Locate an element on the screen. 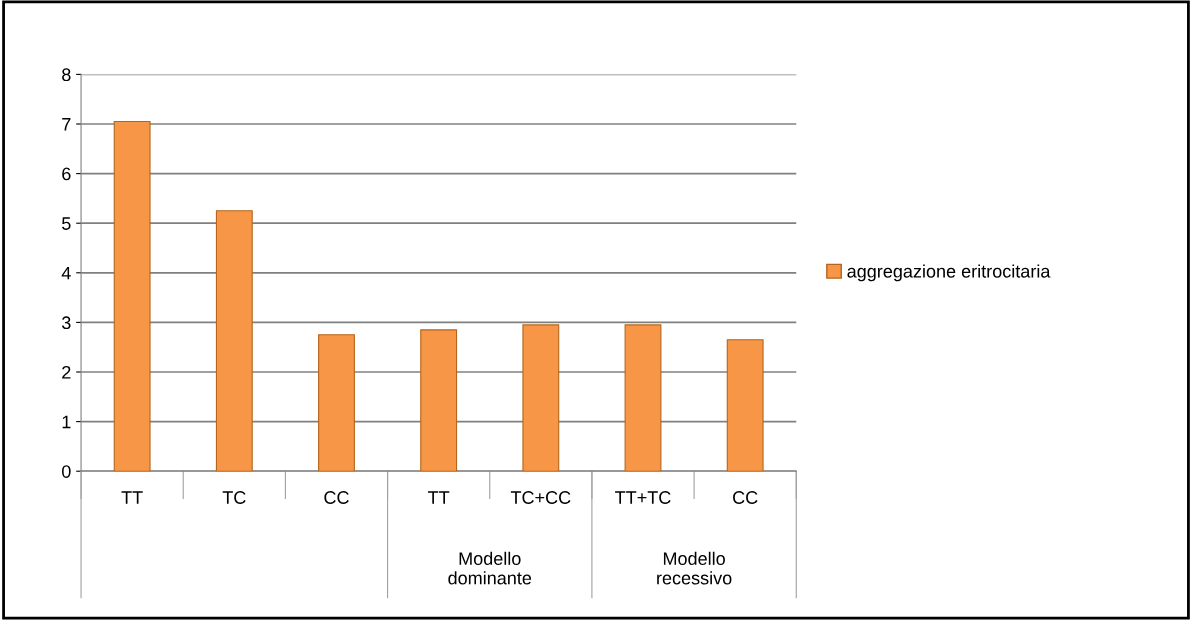 Image resolution: width=1192 pixels, height=620 pixels. y-tick-label: 4 is located at coordinates (66, 273).